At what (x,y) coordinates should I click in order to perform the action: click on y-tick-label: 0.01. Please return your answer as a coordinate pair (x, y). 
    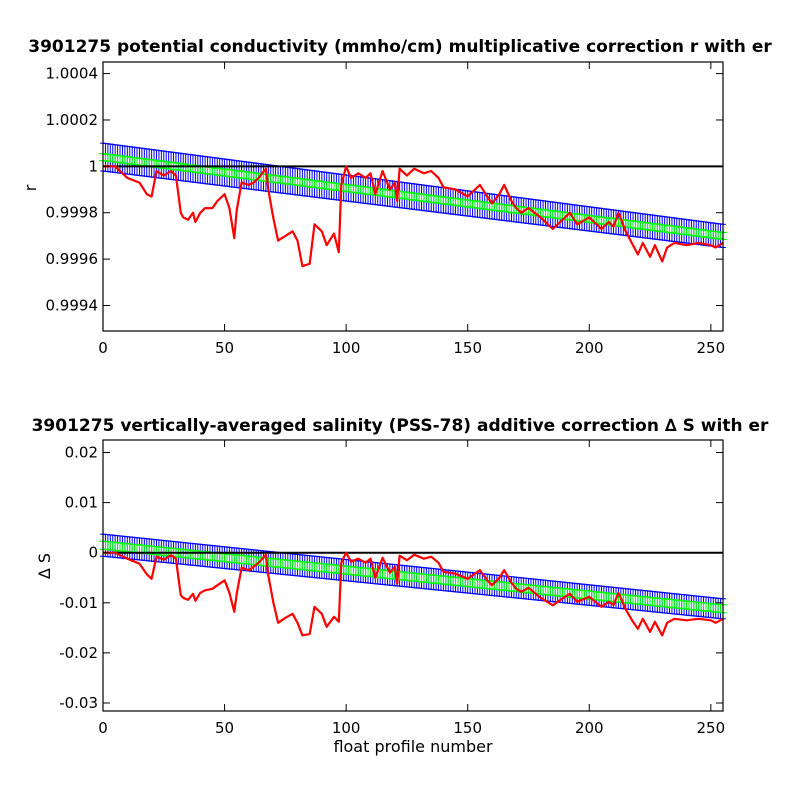
    Looking at the image, I should click on (81, 503).